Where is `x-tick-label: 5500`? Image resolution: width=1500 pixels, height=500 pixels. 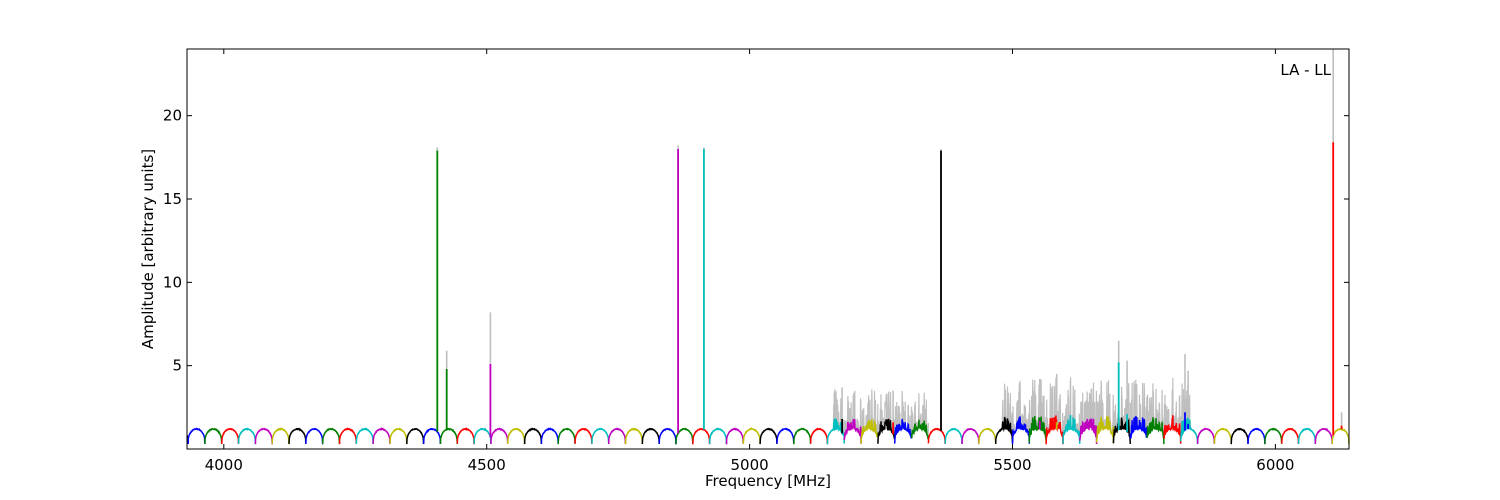 x-tick-label: 5500 is located at coordinates (1012, 465).